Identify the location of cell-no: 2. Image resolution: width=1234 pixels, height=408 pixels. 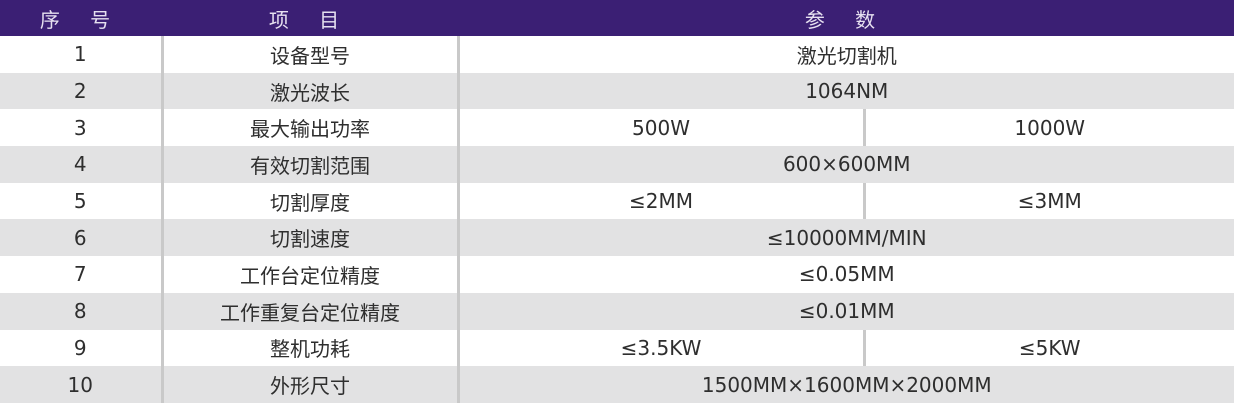
(82, 91).